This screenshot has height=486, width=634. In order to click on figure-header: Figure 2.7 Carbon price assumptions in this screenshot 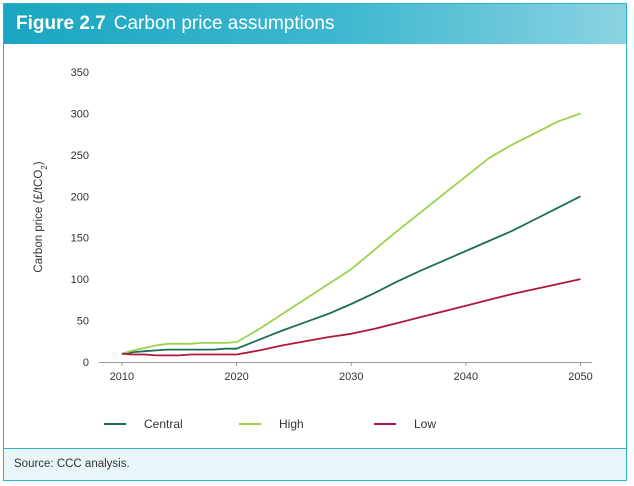, I will do `click(315, 24)`.